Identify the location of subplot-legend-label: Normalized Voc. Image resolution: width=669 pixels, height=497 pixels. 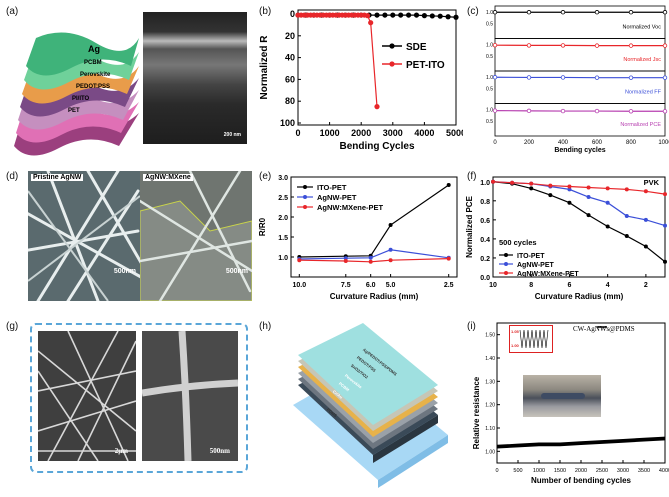
(641, 27).